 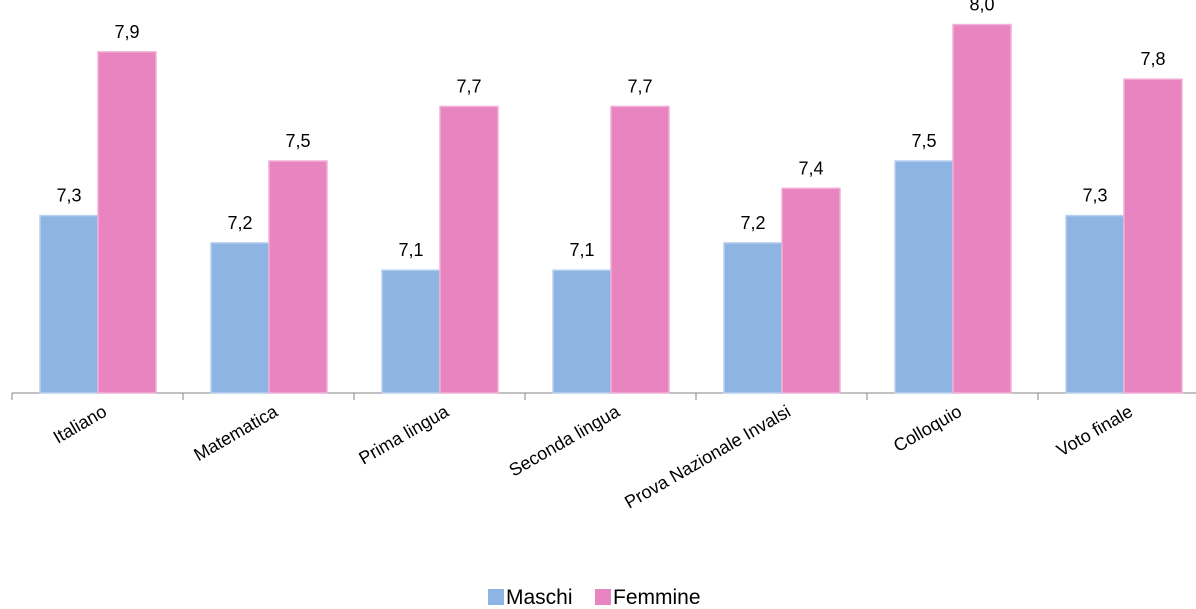 I want to click on data-label: 7,4, so click(x=810, y=168).